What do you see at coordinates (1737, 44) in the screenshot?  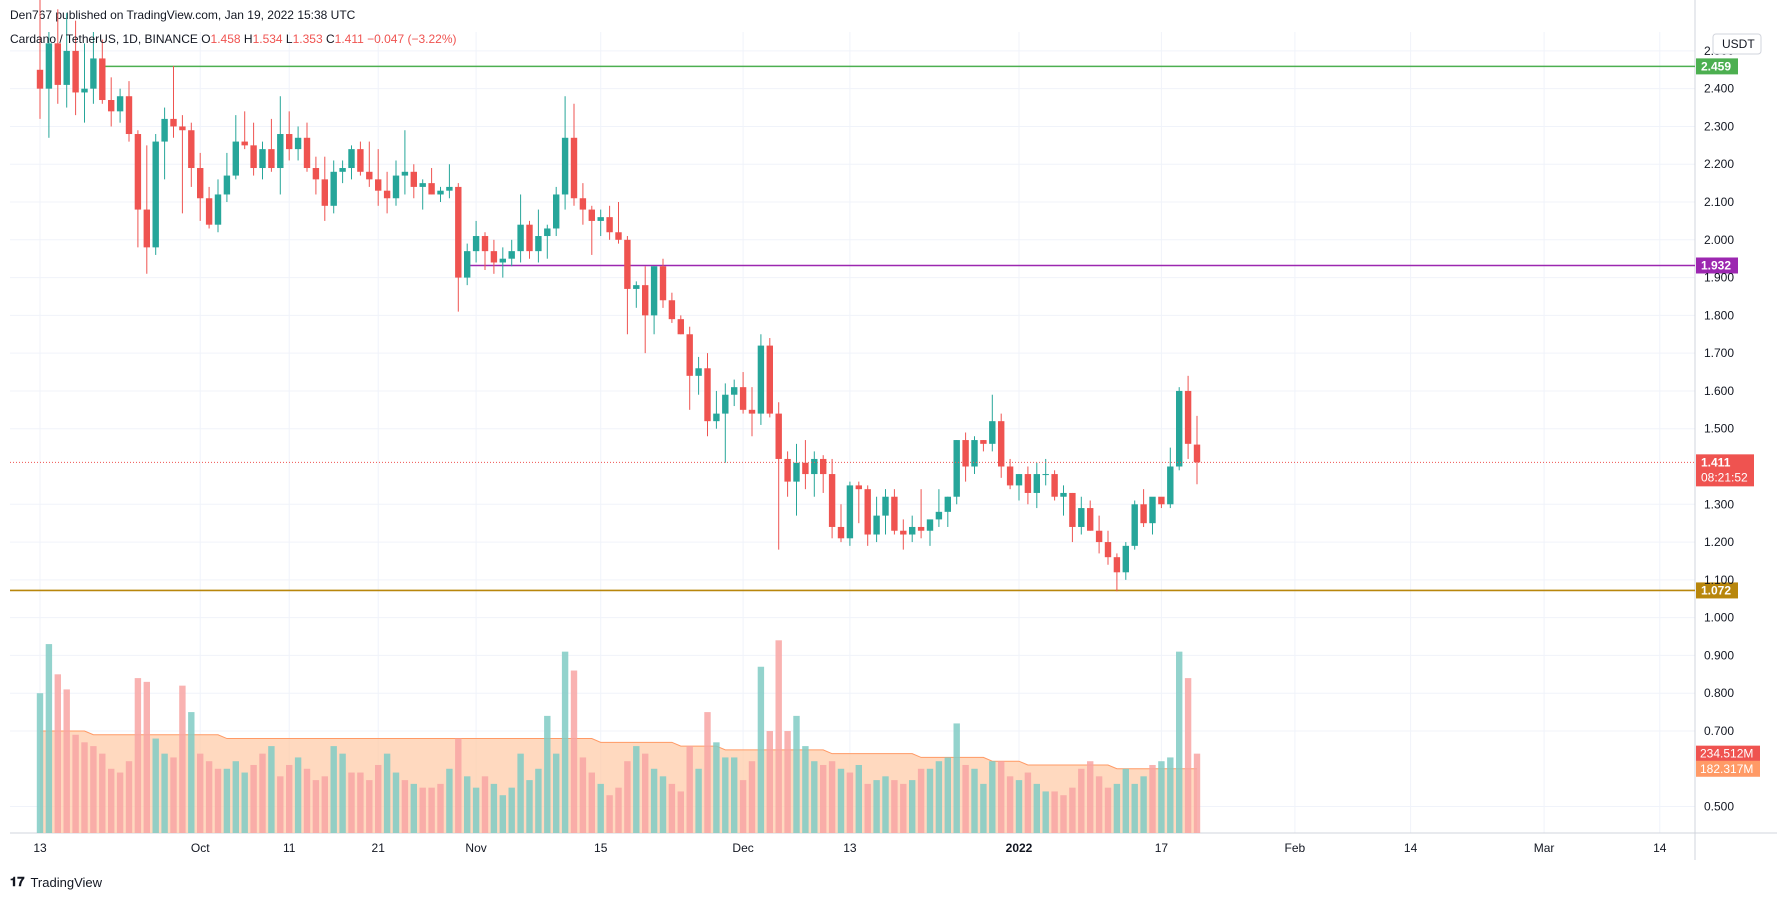 I see `currency-badge` at bounding box center [1737, 44].